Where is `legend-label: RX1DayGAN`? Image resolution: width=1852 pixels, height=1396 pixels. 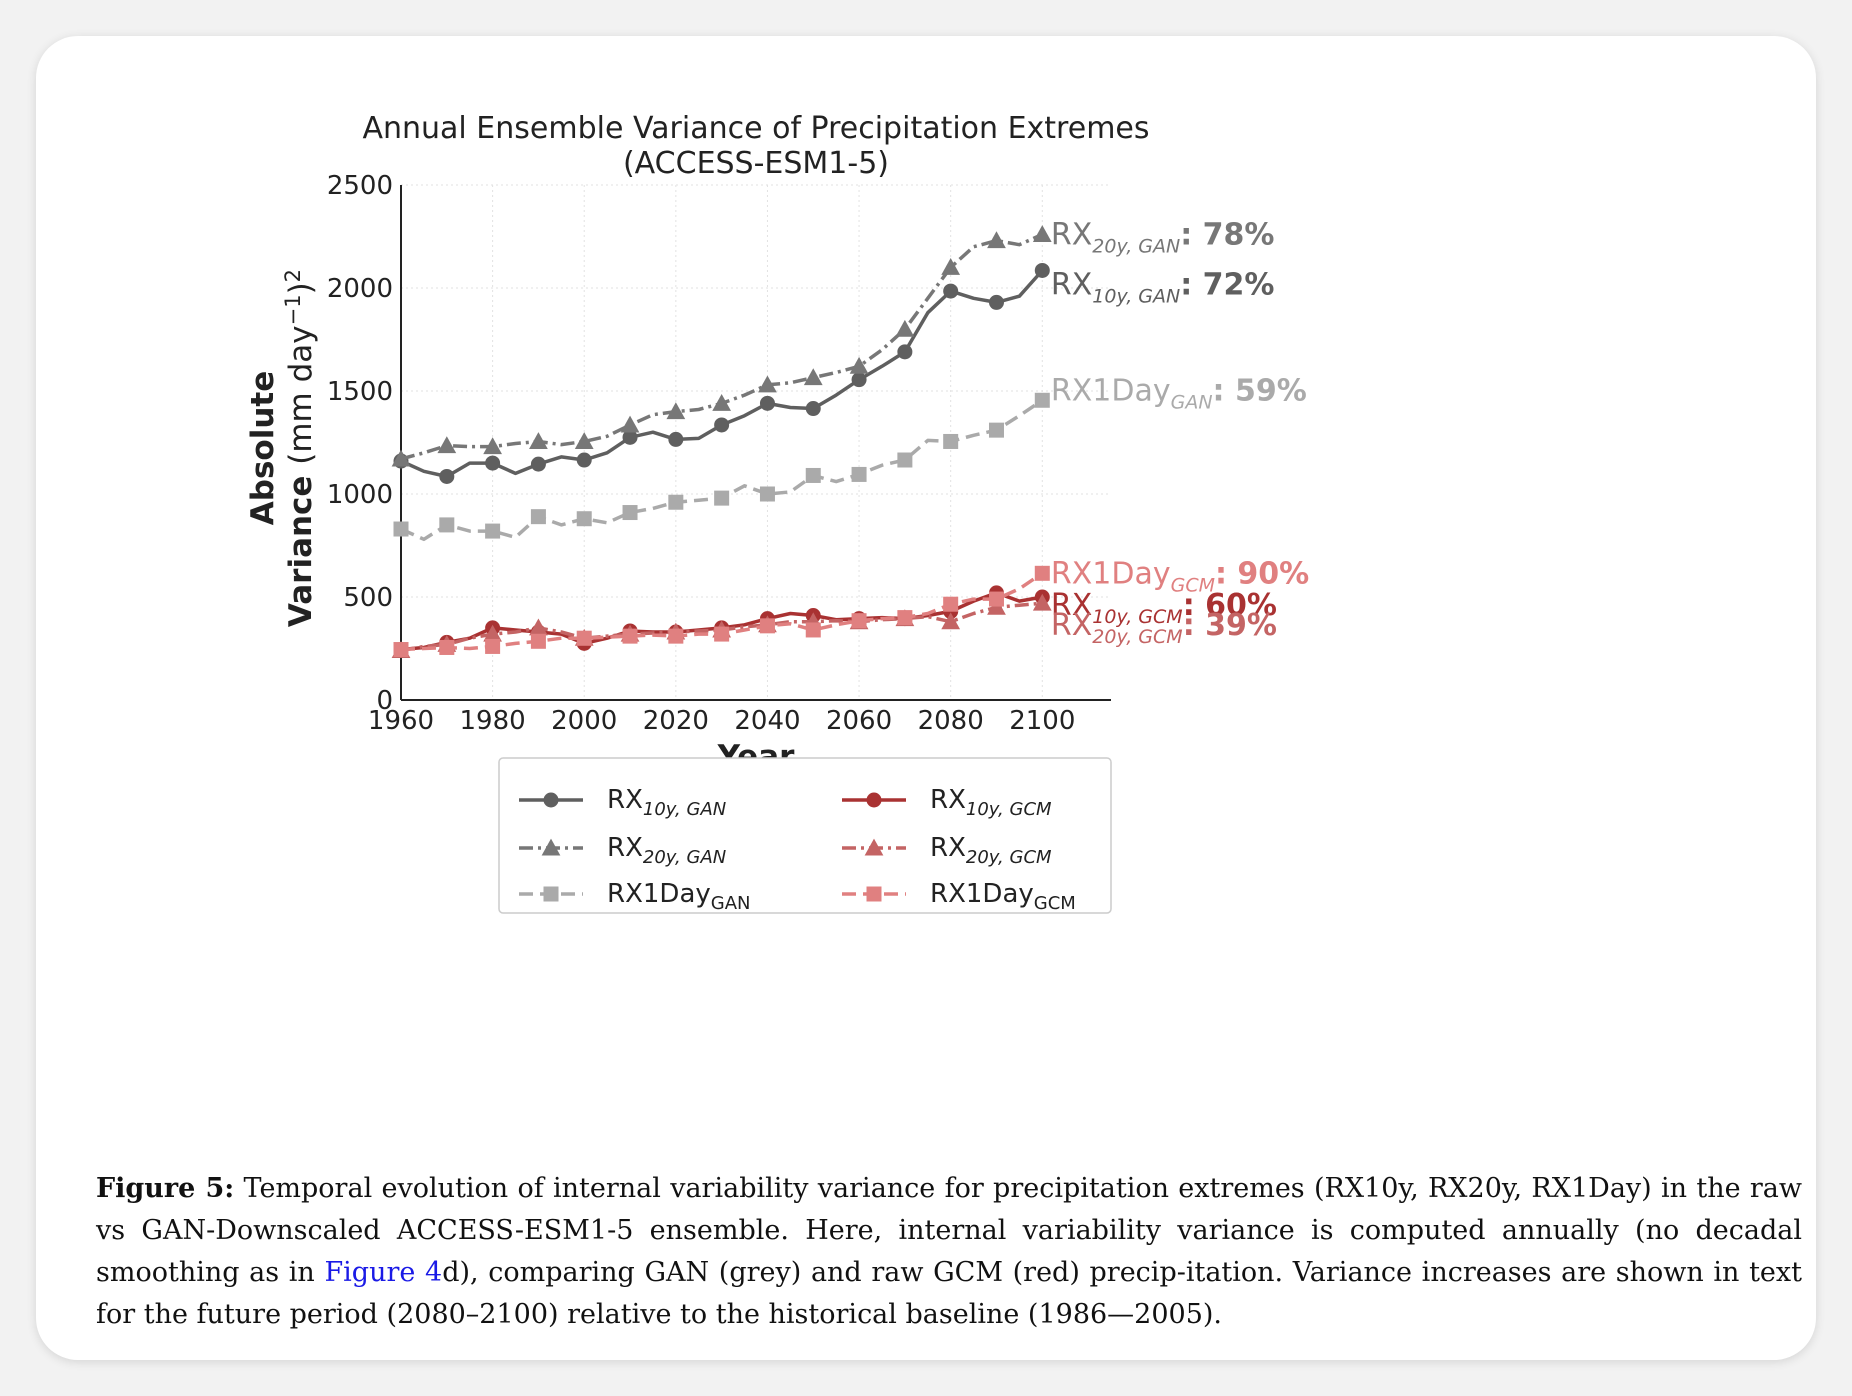 legend-label: RX1DayGAN is located at coordinates (679, 896).